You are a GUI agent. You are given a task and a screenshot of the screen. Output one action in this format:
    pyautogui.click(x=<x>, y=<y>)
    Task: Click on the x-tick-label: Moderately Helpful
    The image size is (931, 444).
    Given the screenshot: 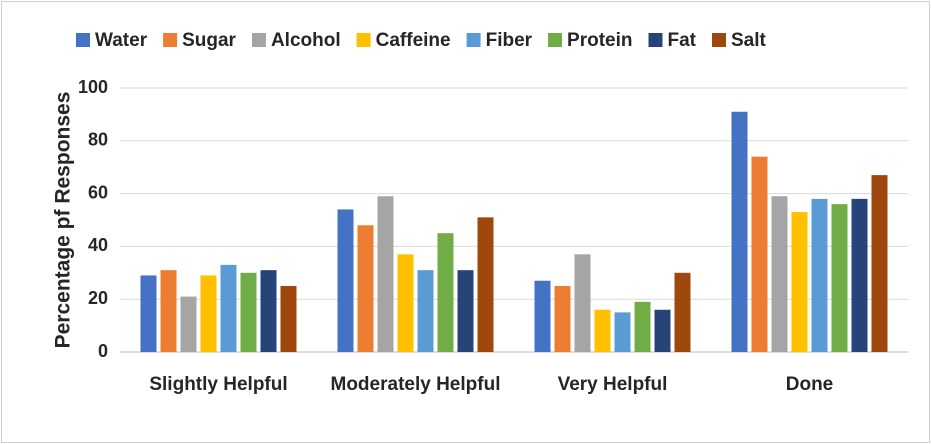 What is the action you would take?
    pyautogui.click(x=415, y=384)
    